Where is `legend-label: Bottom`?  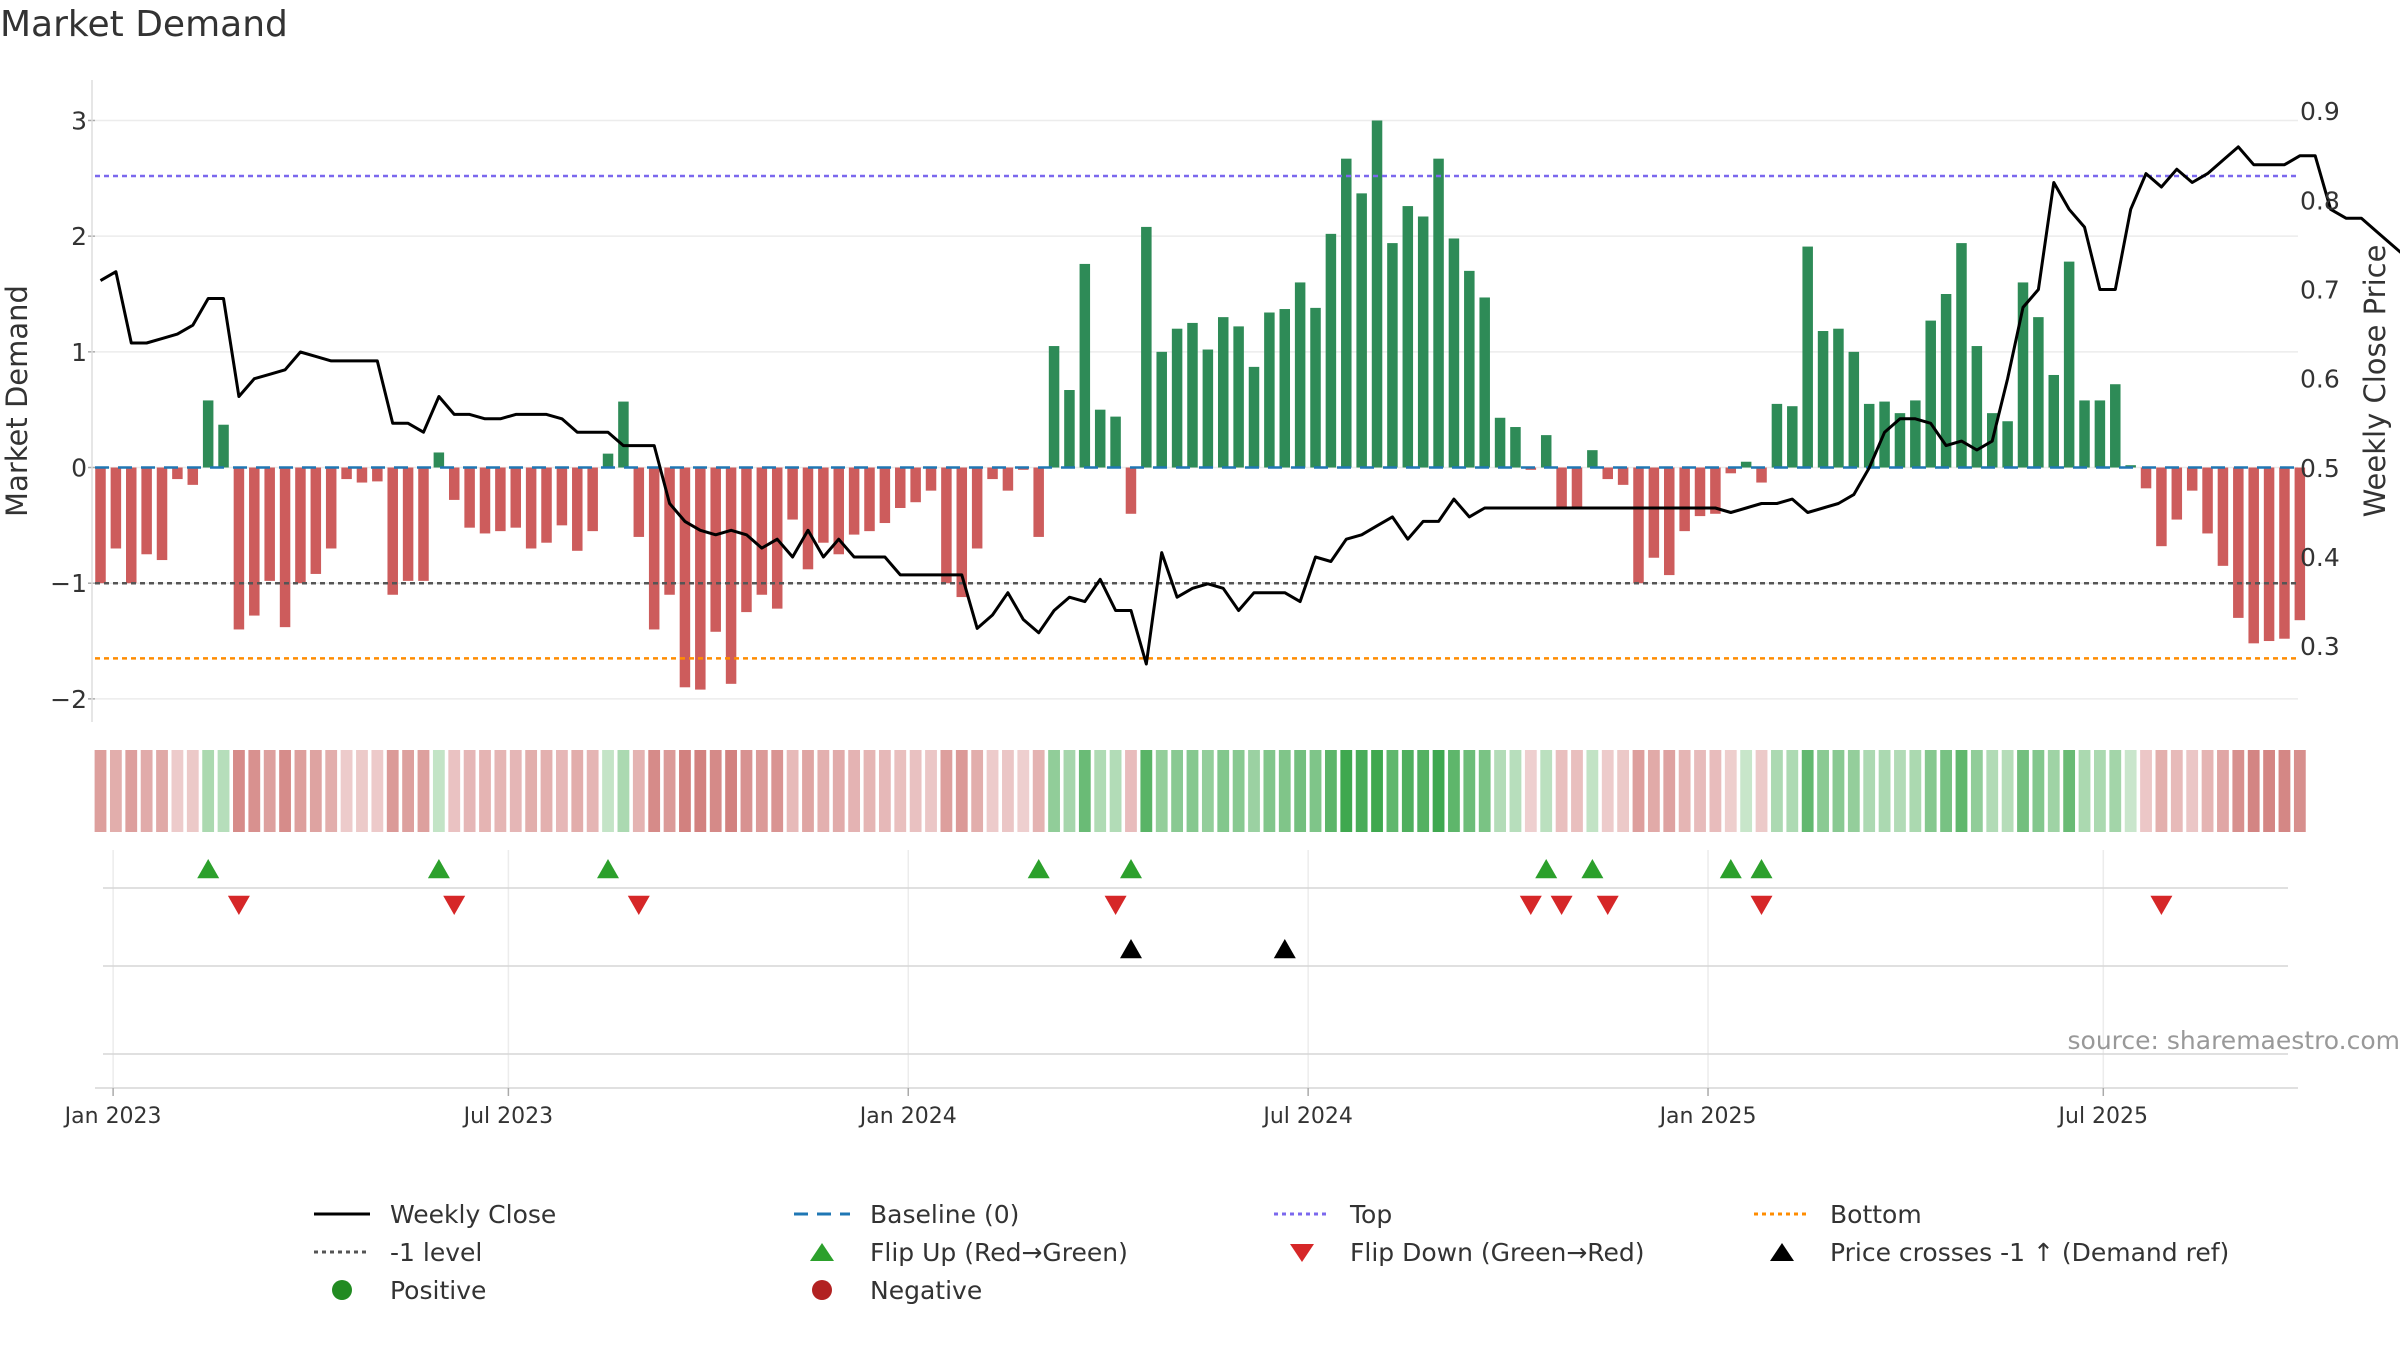
legend-label: Bottom is located at coordinates (1876, 1214).